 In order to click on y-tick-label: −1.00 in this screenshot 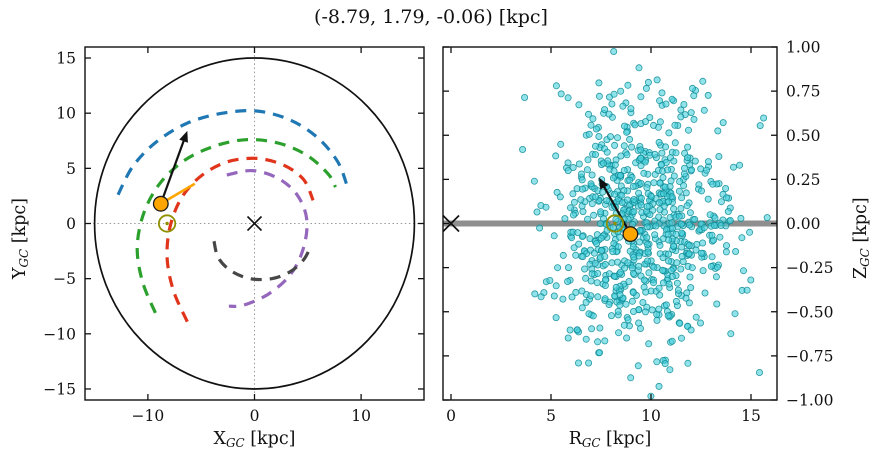, I will do `click(810, 401)`.